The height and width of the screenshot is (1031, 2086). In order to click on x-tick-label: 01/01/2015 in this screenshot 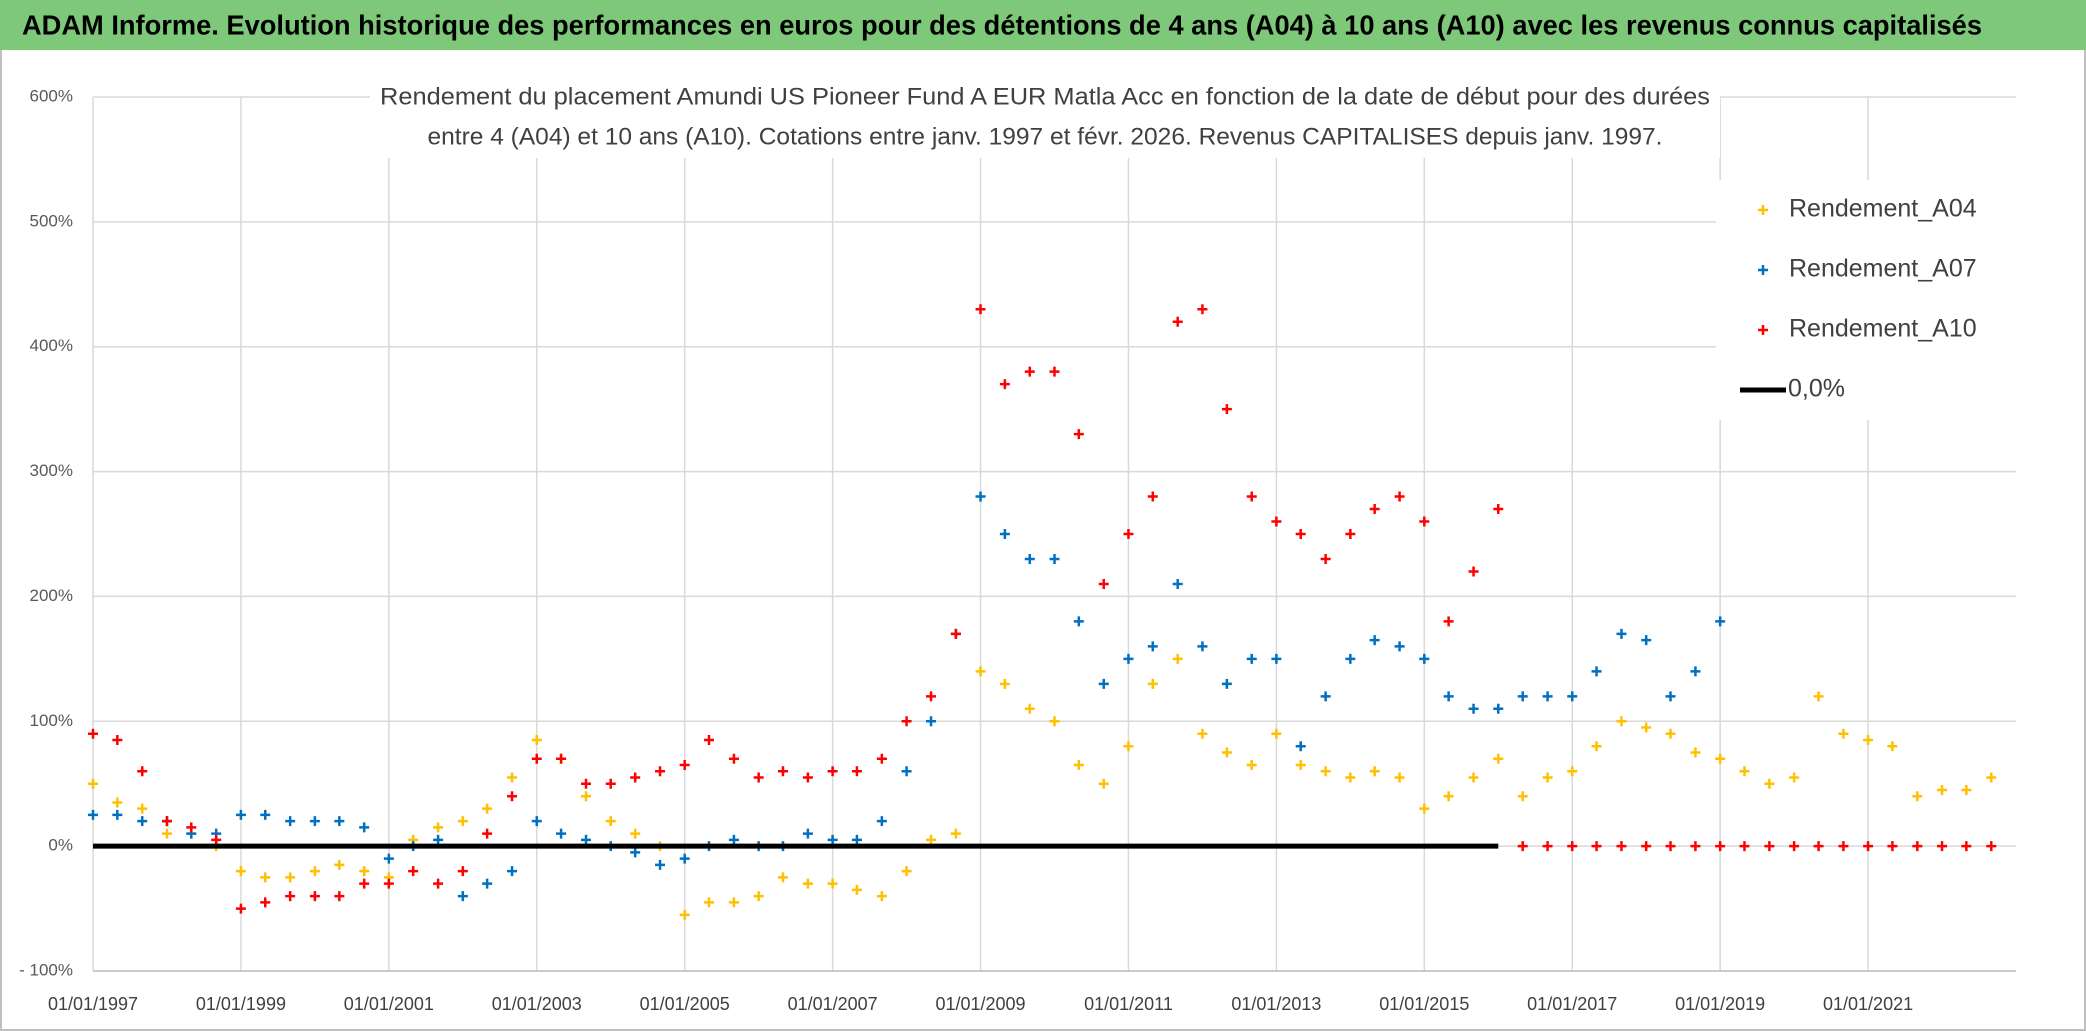, I will do `click(1424, 1004)`.